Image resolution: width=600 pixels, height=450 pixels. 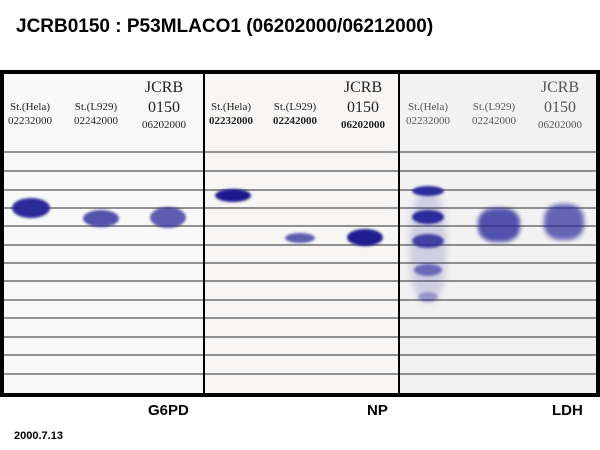 What do you see at coordinates (225, 26) in the screenshot?
I see `page-title: JCRB0150 : P53MLACO1 (06202000/06212000)` at bounding box center [225, 26].